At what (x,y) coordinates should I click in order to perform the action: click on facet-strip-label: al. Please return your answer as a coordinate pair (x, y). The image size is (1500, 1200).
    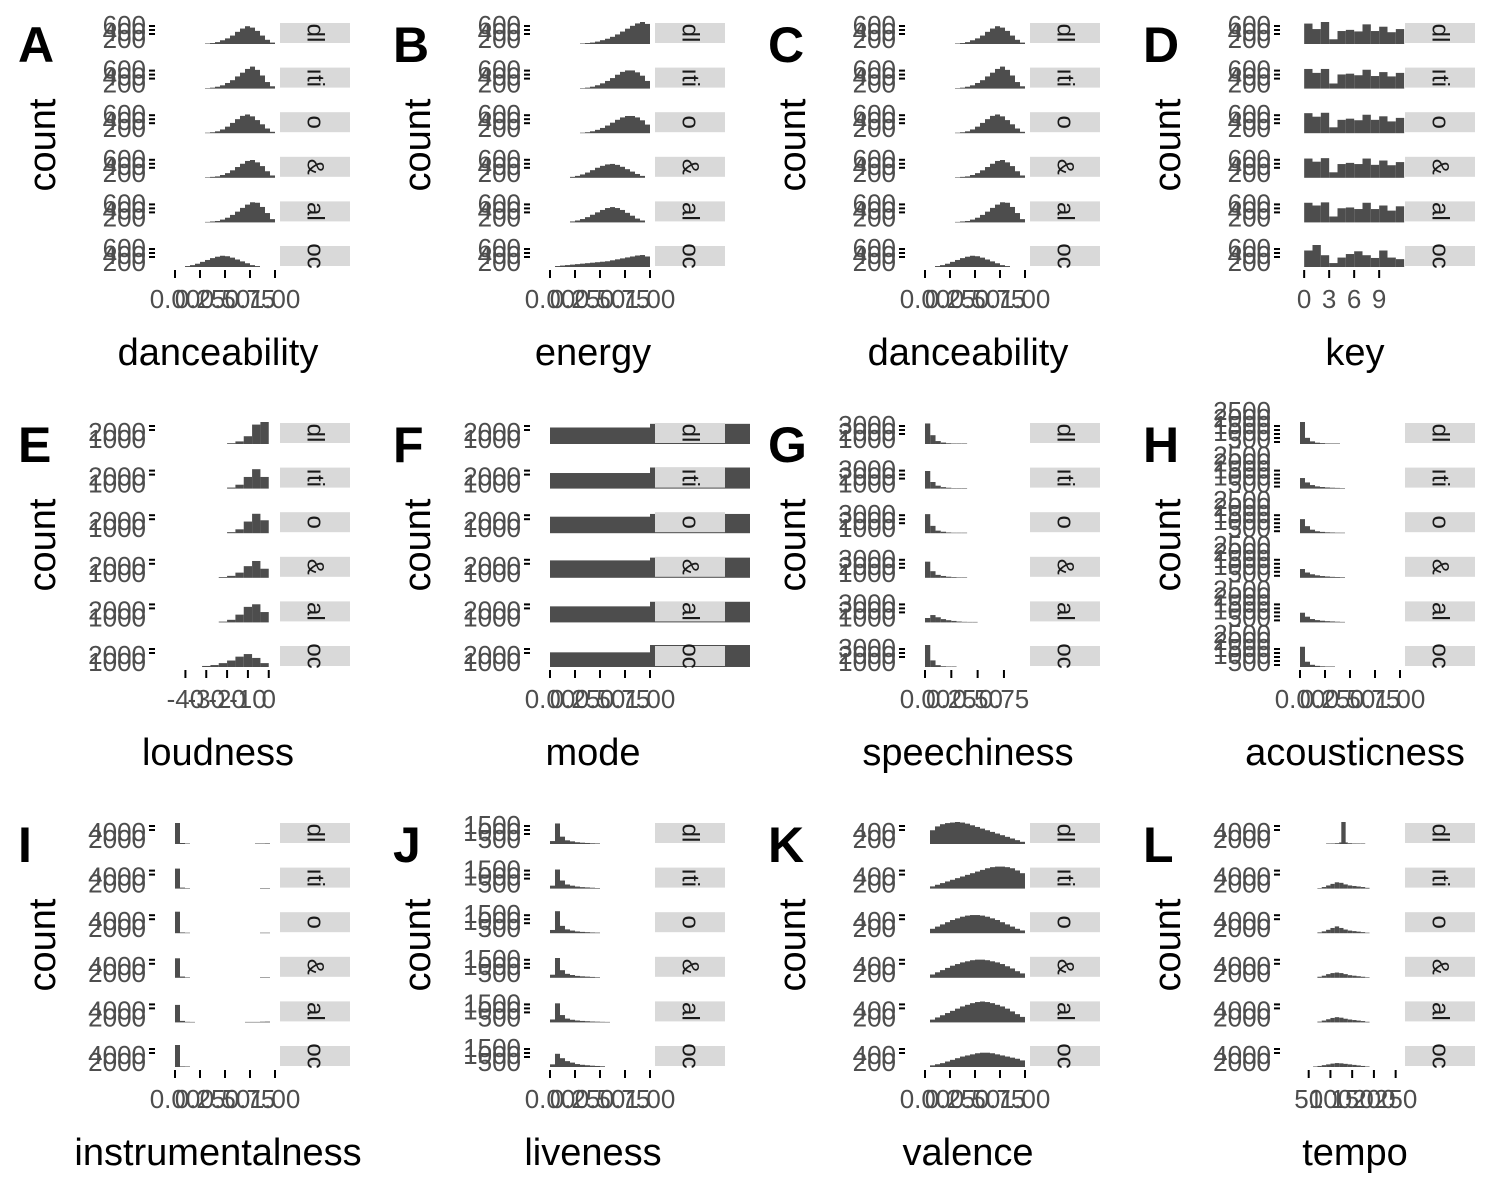
    Looking at the image, I should click on (690, 611).